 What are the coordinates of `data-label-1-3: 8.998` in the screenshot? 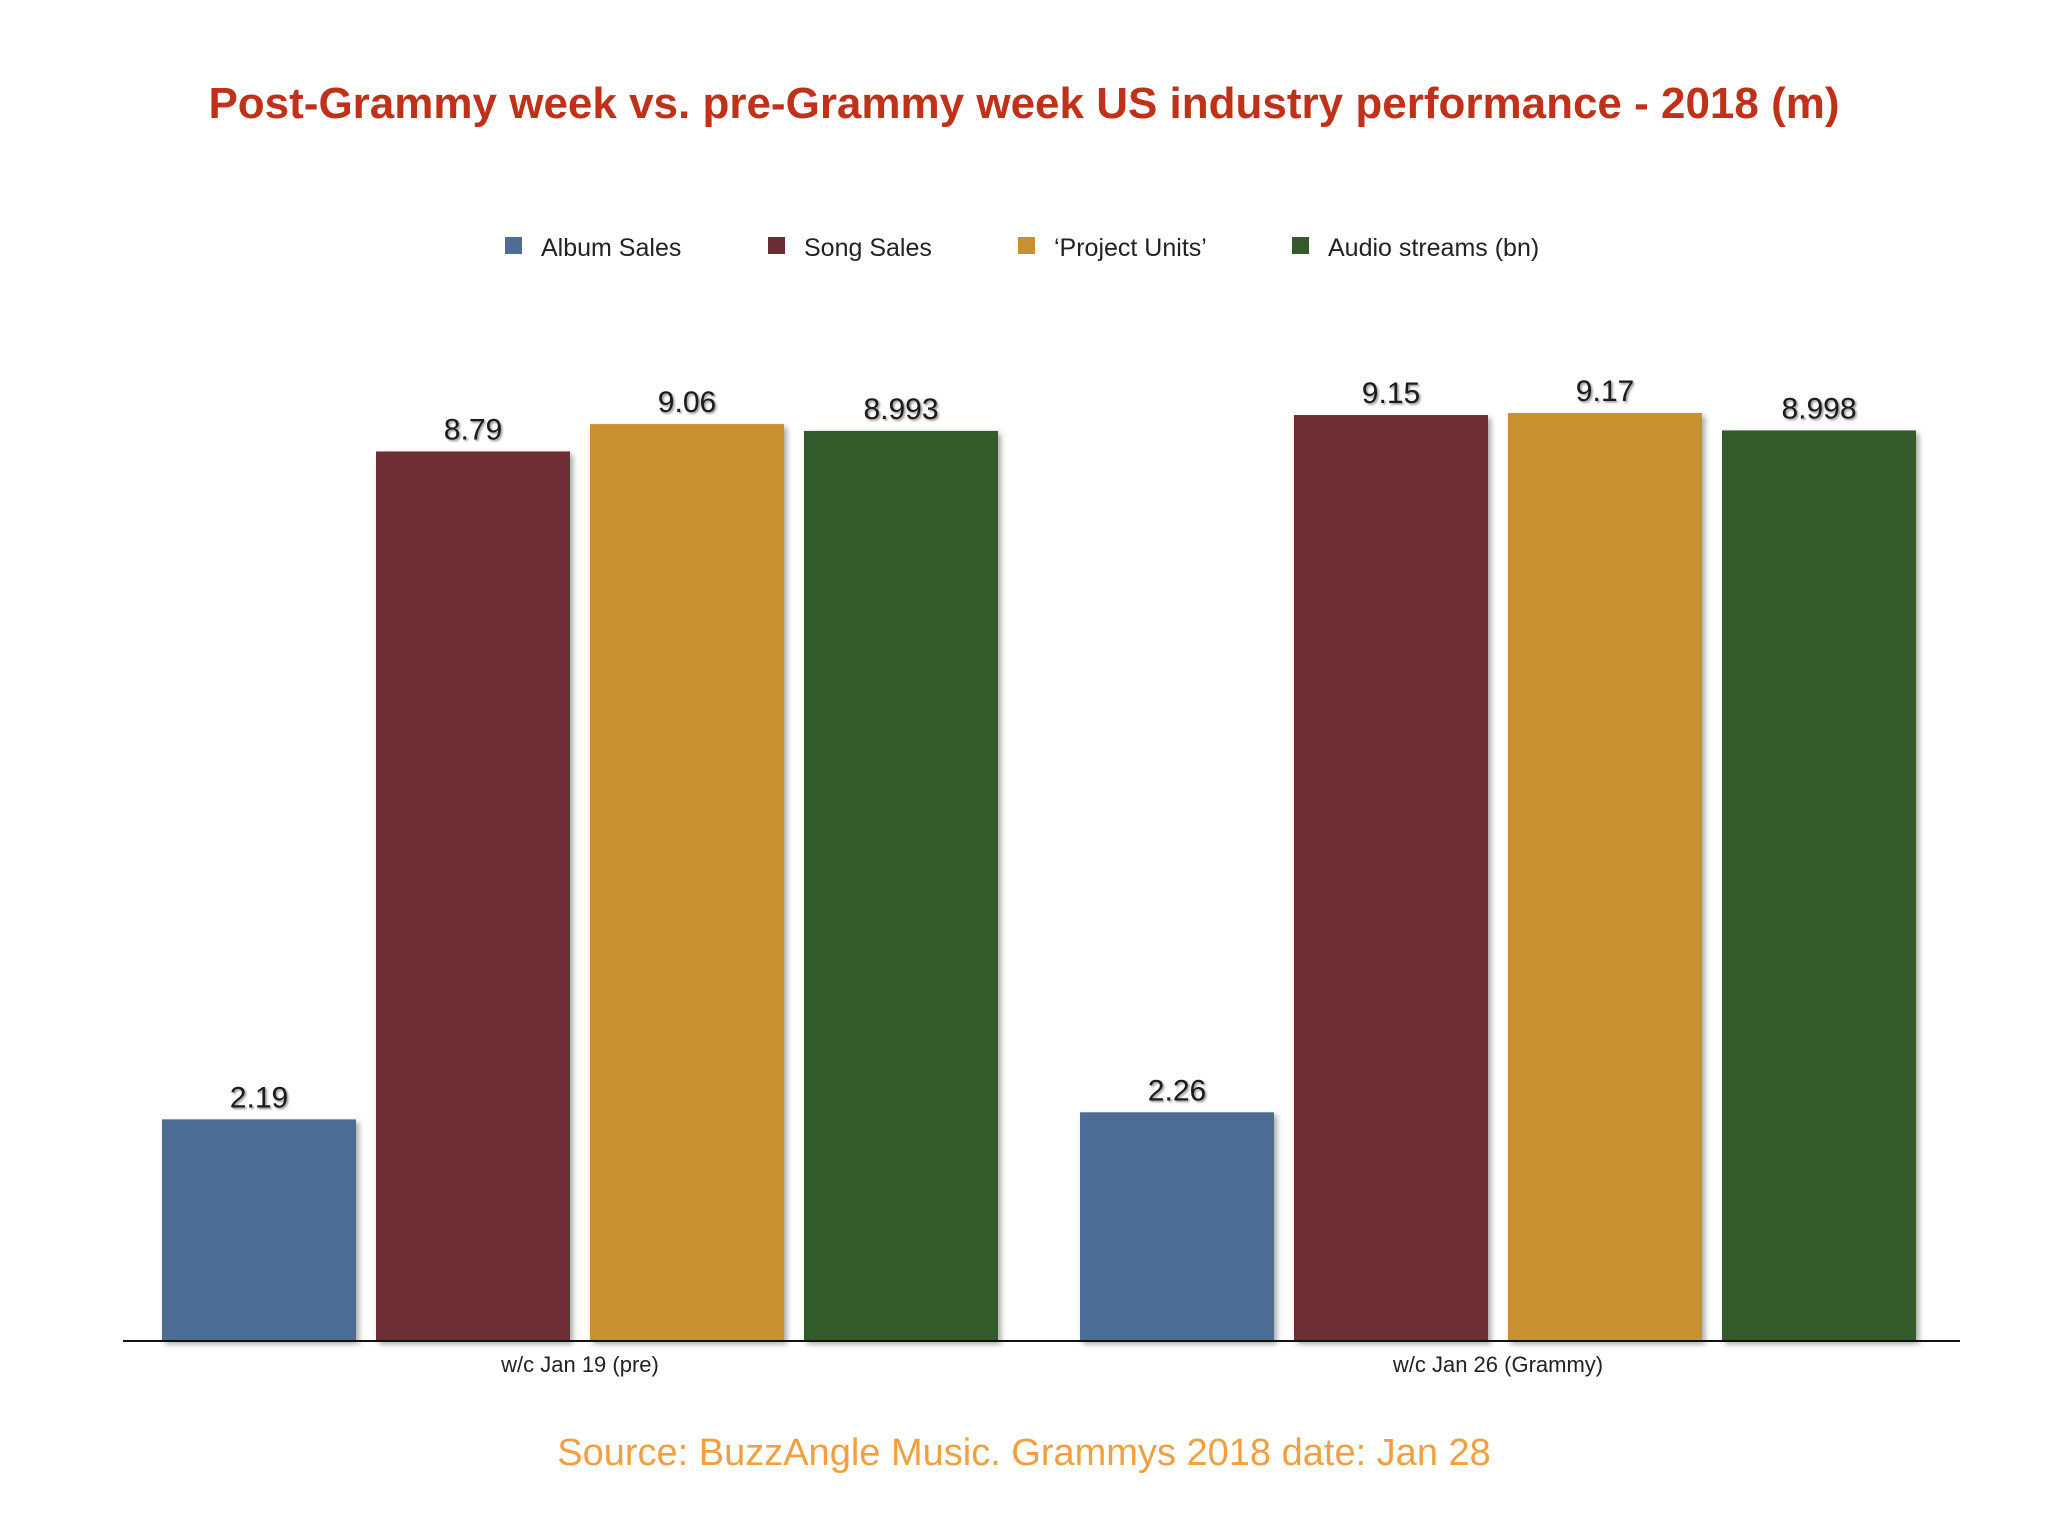 It's located at (1818, 408).